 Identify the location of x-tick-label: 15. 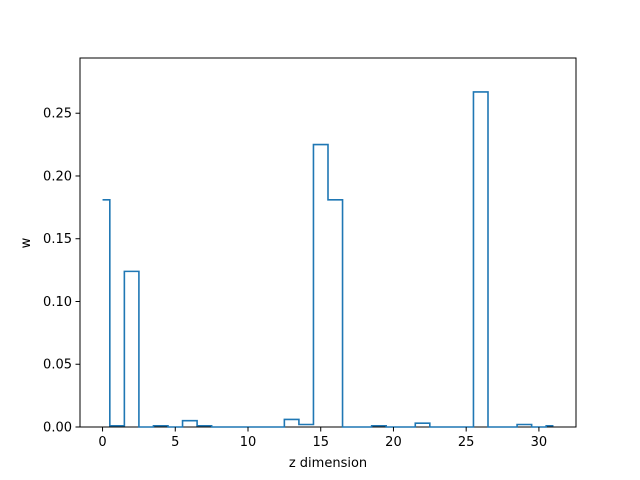
(320, 442).